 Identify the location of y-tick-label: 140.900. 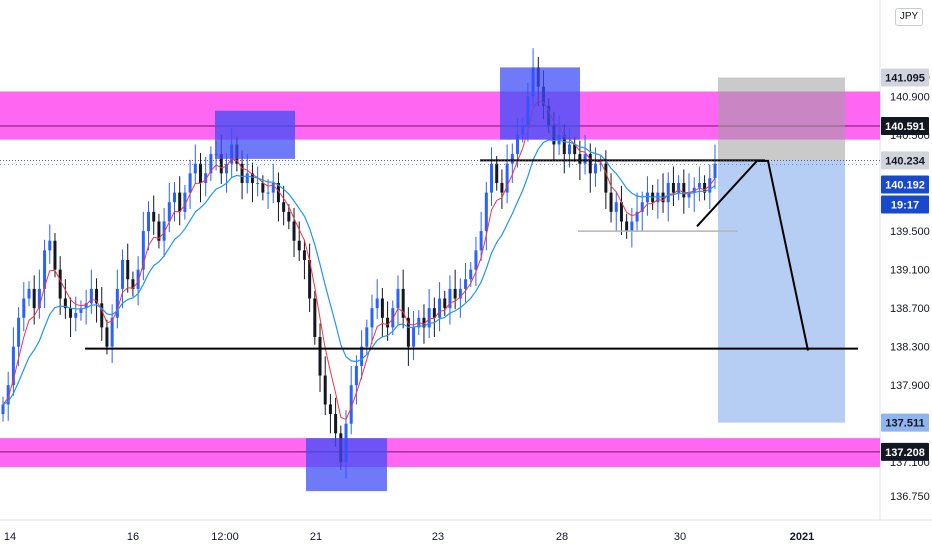
(910, 97).